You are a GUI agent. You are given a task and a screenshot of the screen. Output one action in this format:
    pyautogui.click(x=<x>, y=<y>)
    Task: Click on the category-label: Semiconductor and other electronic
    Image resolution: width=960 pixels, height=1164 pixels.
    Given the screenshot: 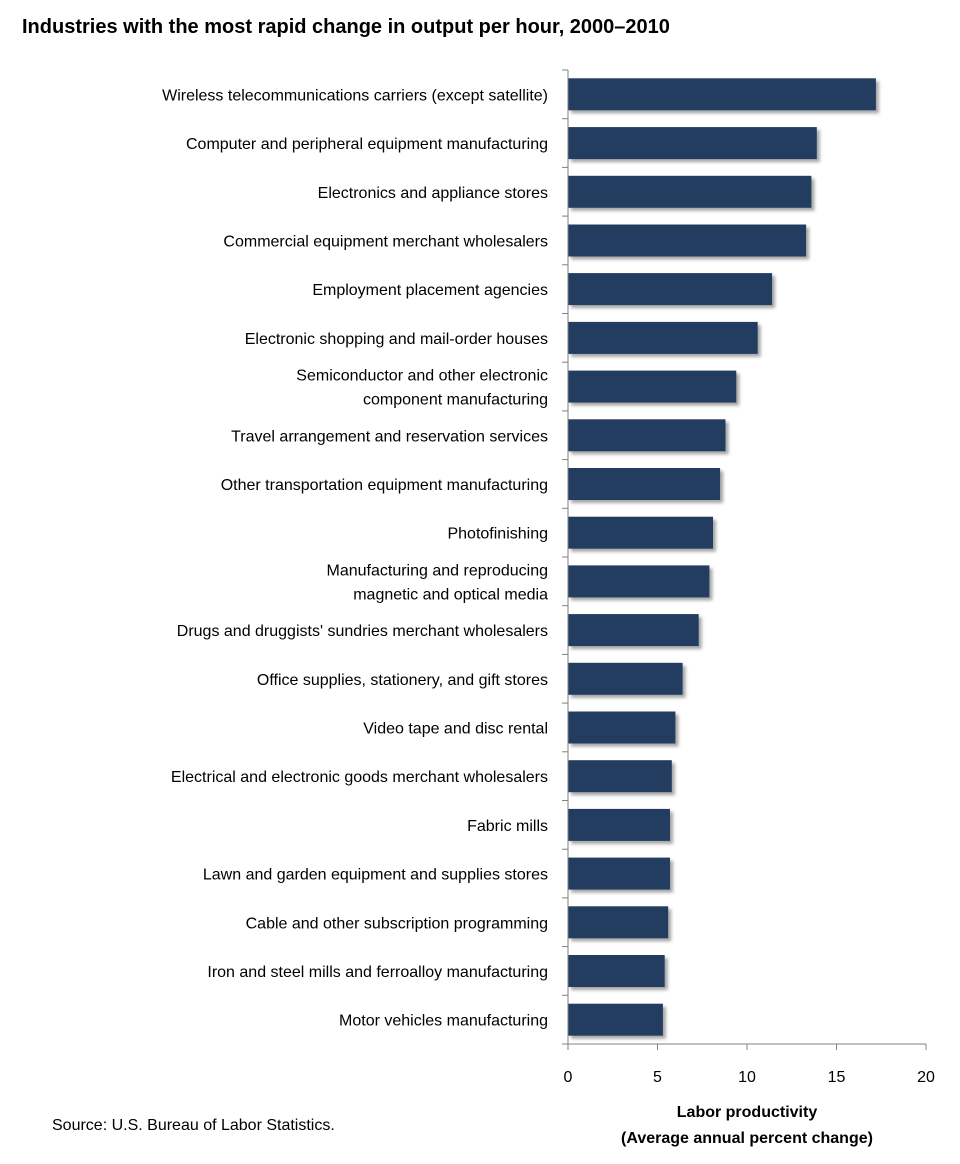 What is the action you would take?
    pyautogui.click(x=422, y=376)
    